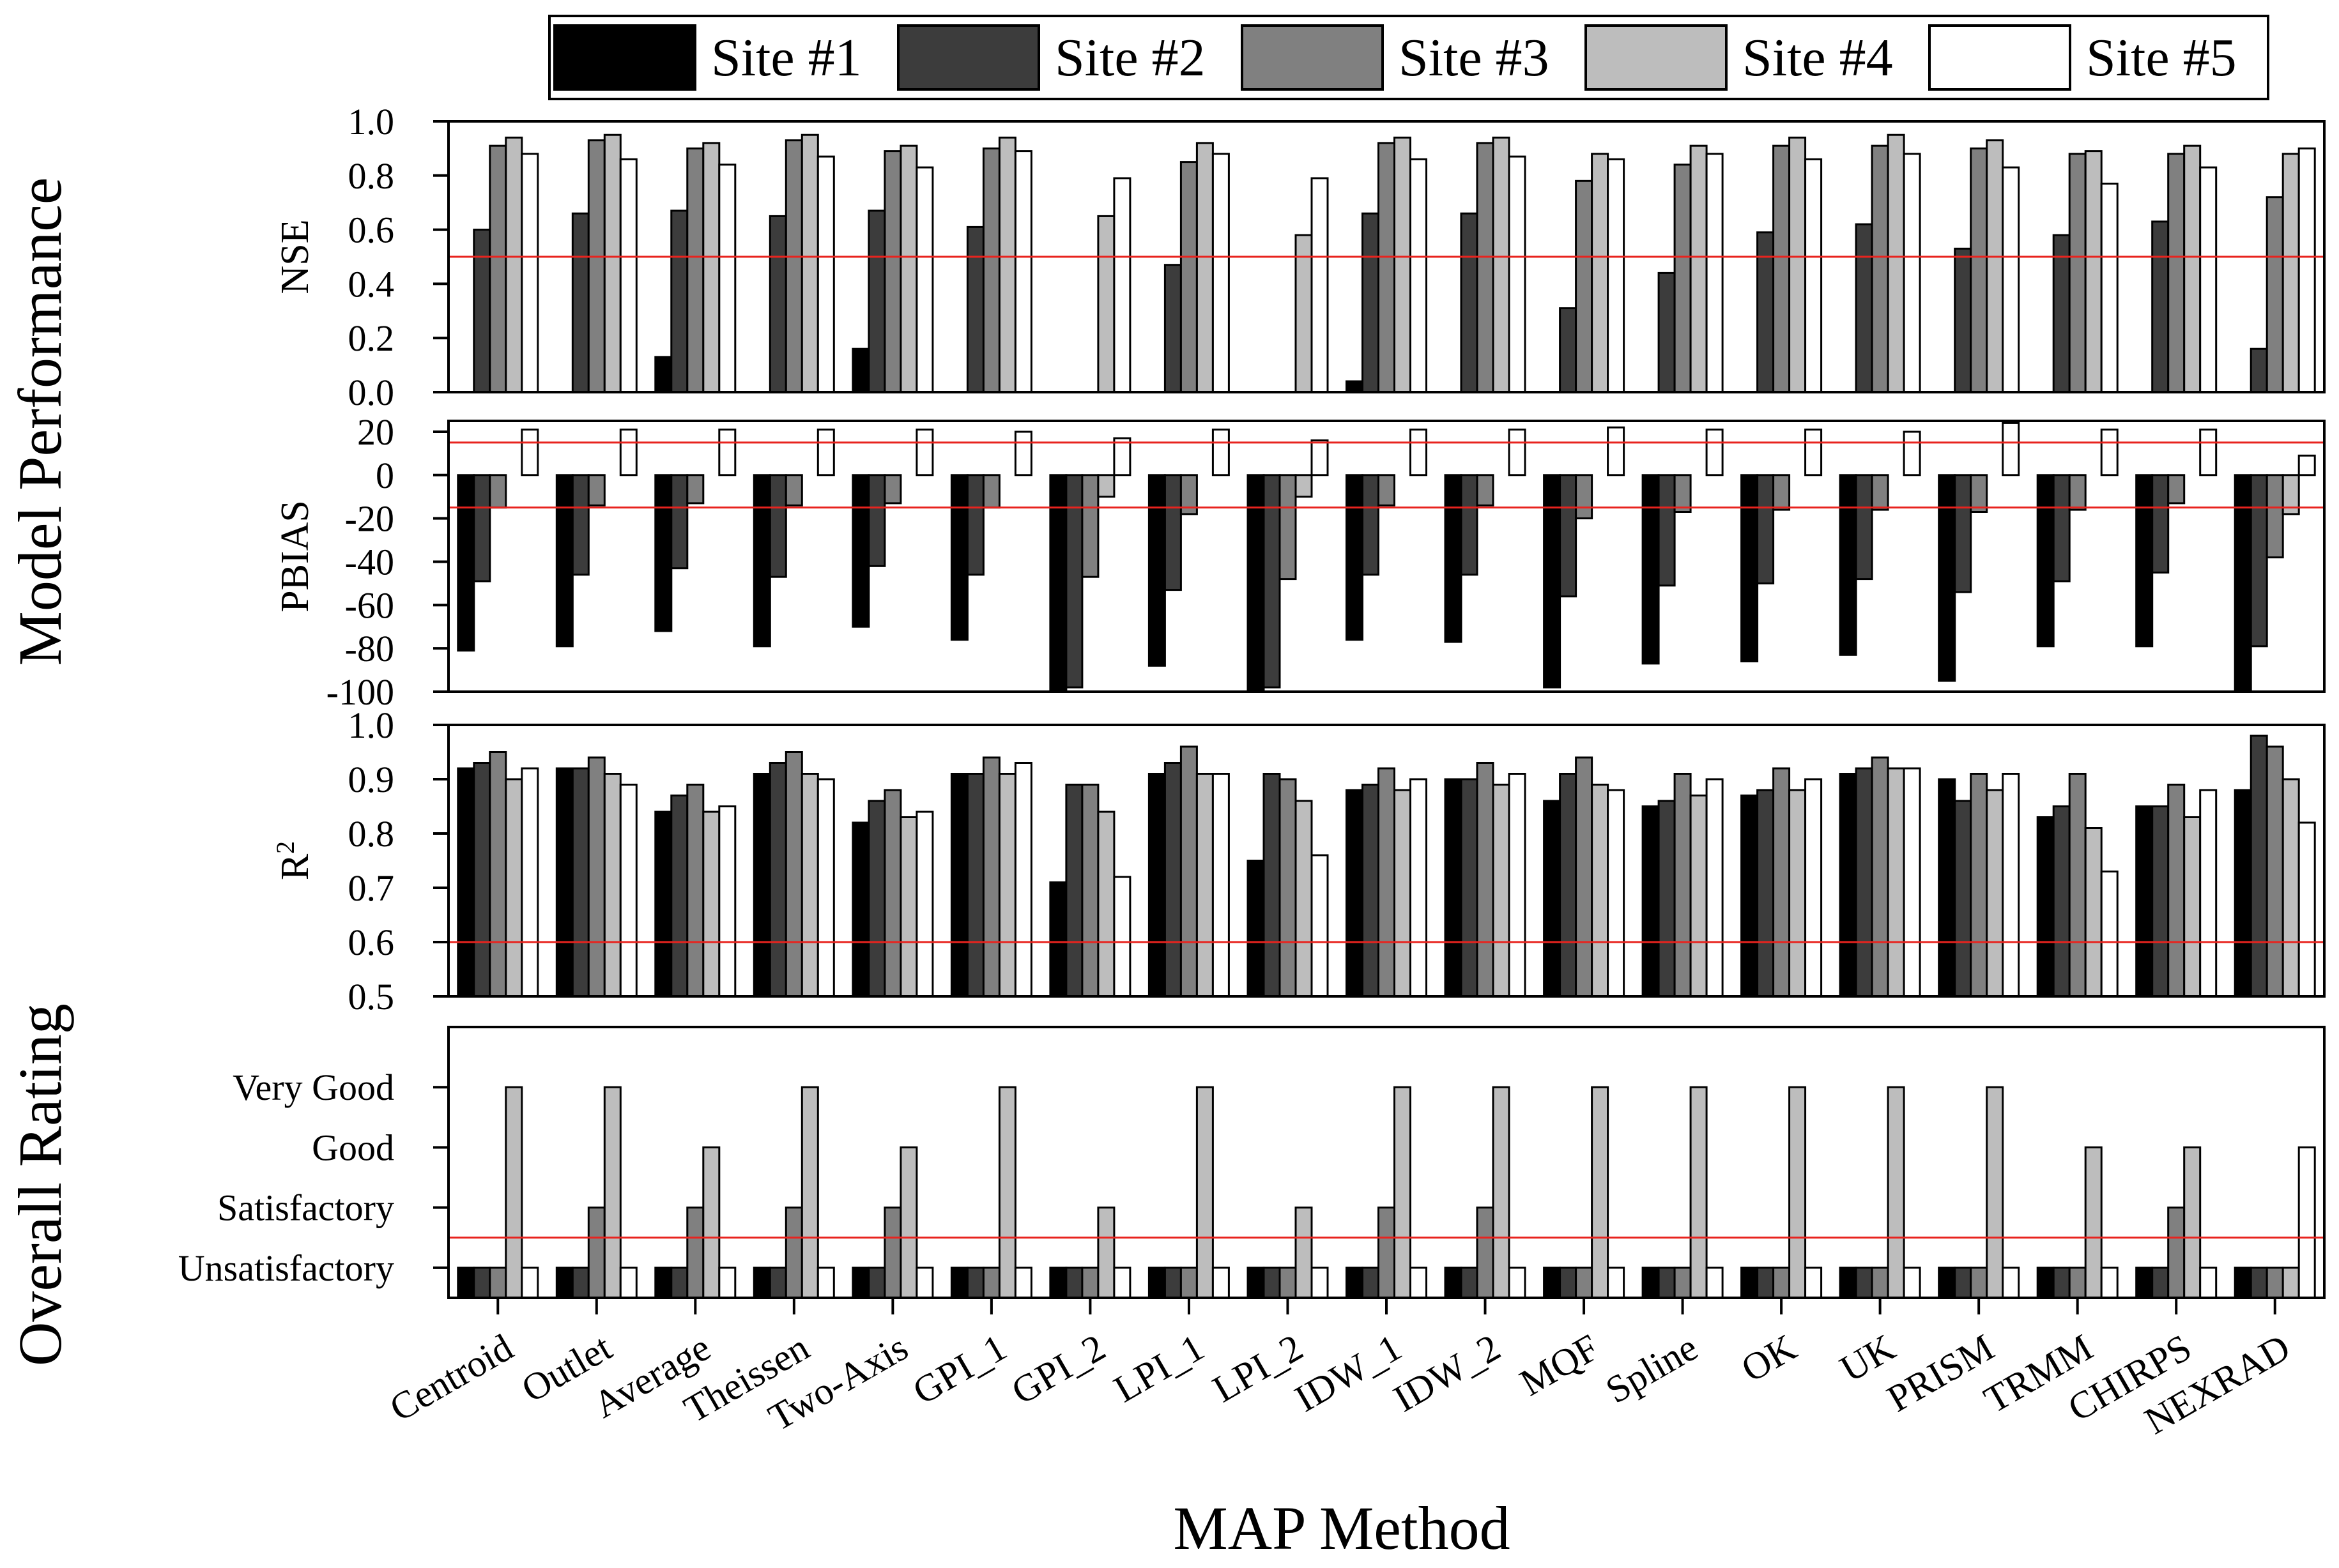  Describe the element at coordinates (596, 490) in the screenshot. I see `bar-pbias-Outlet-site3` at that location.